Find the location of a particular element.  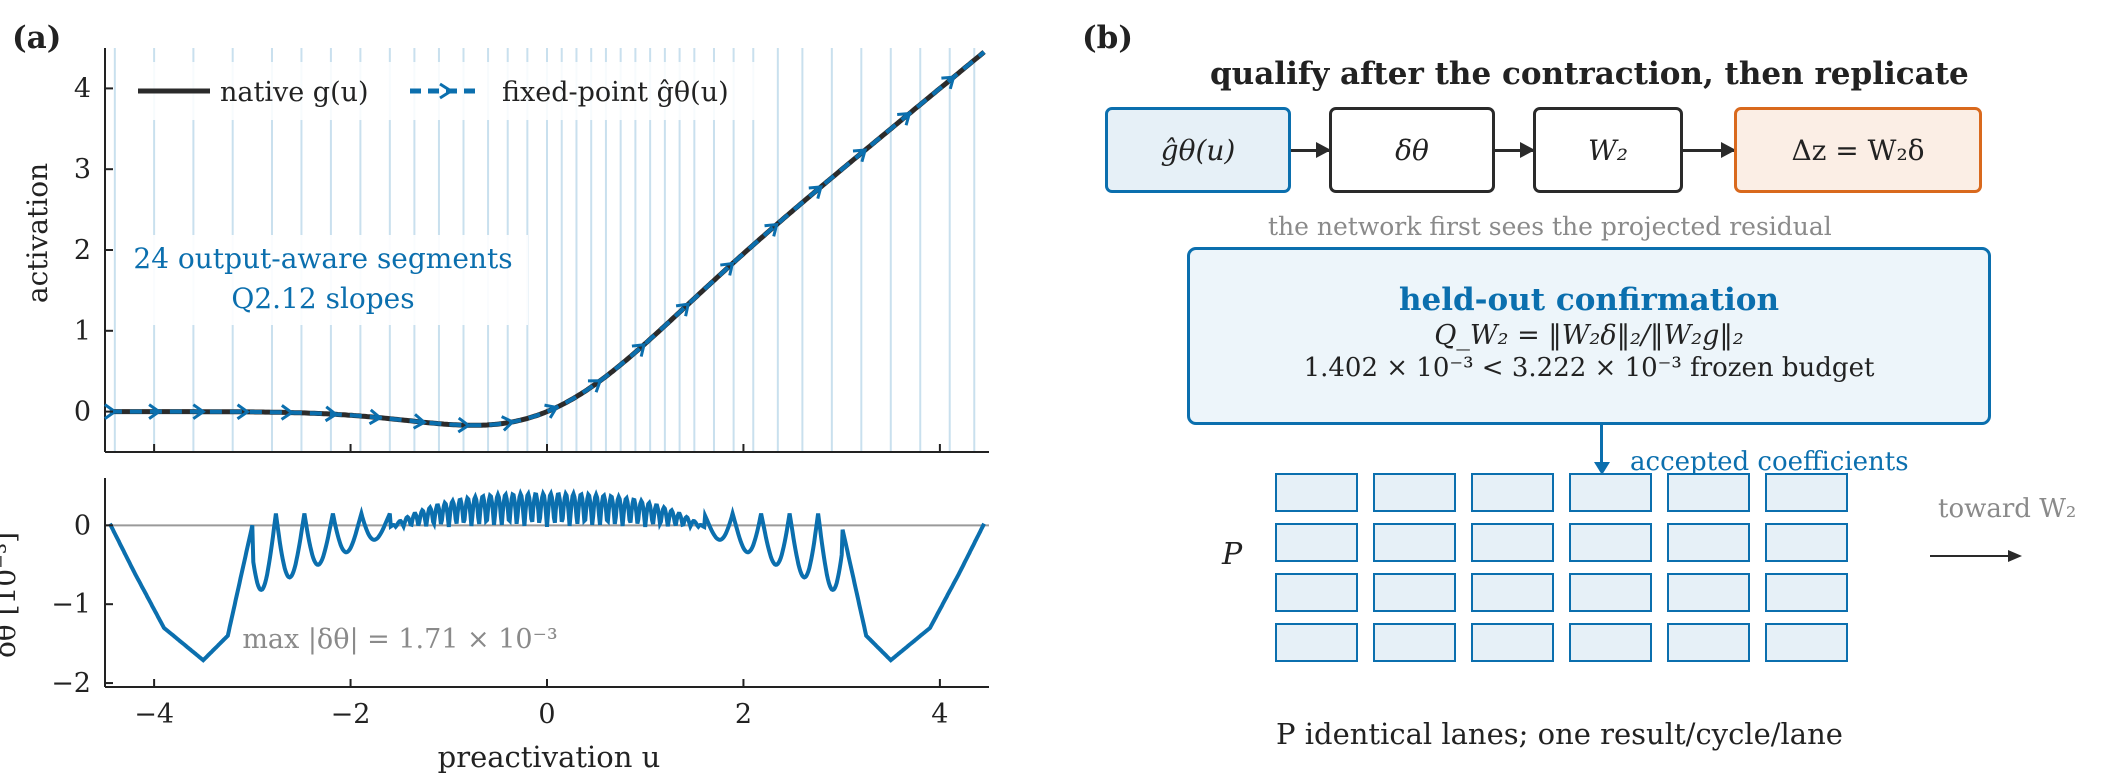

top-y-tick-label: 4 is located at coordinates (82, 88).